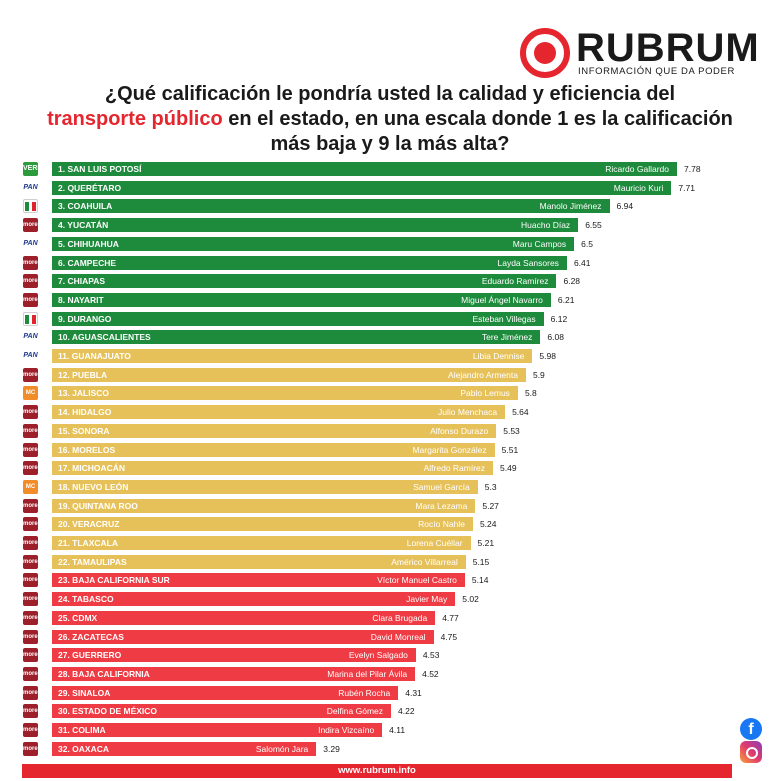 This screenshot has width=776, height=781. What do you see at coordinates (265, 486) in the screenshot?
I see `bar: 18. NUEVO LEÓN Samuel García` at bounding box center [265, 486].